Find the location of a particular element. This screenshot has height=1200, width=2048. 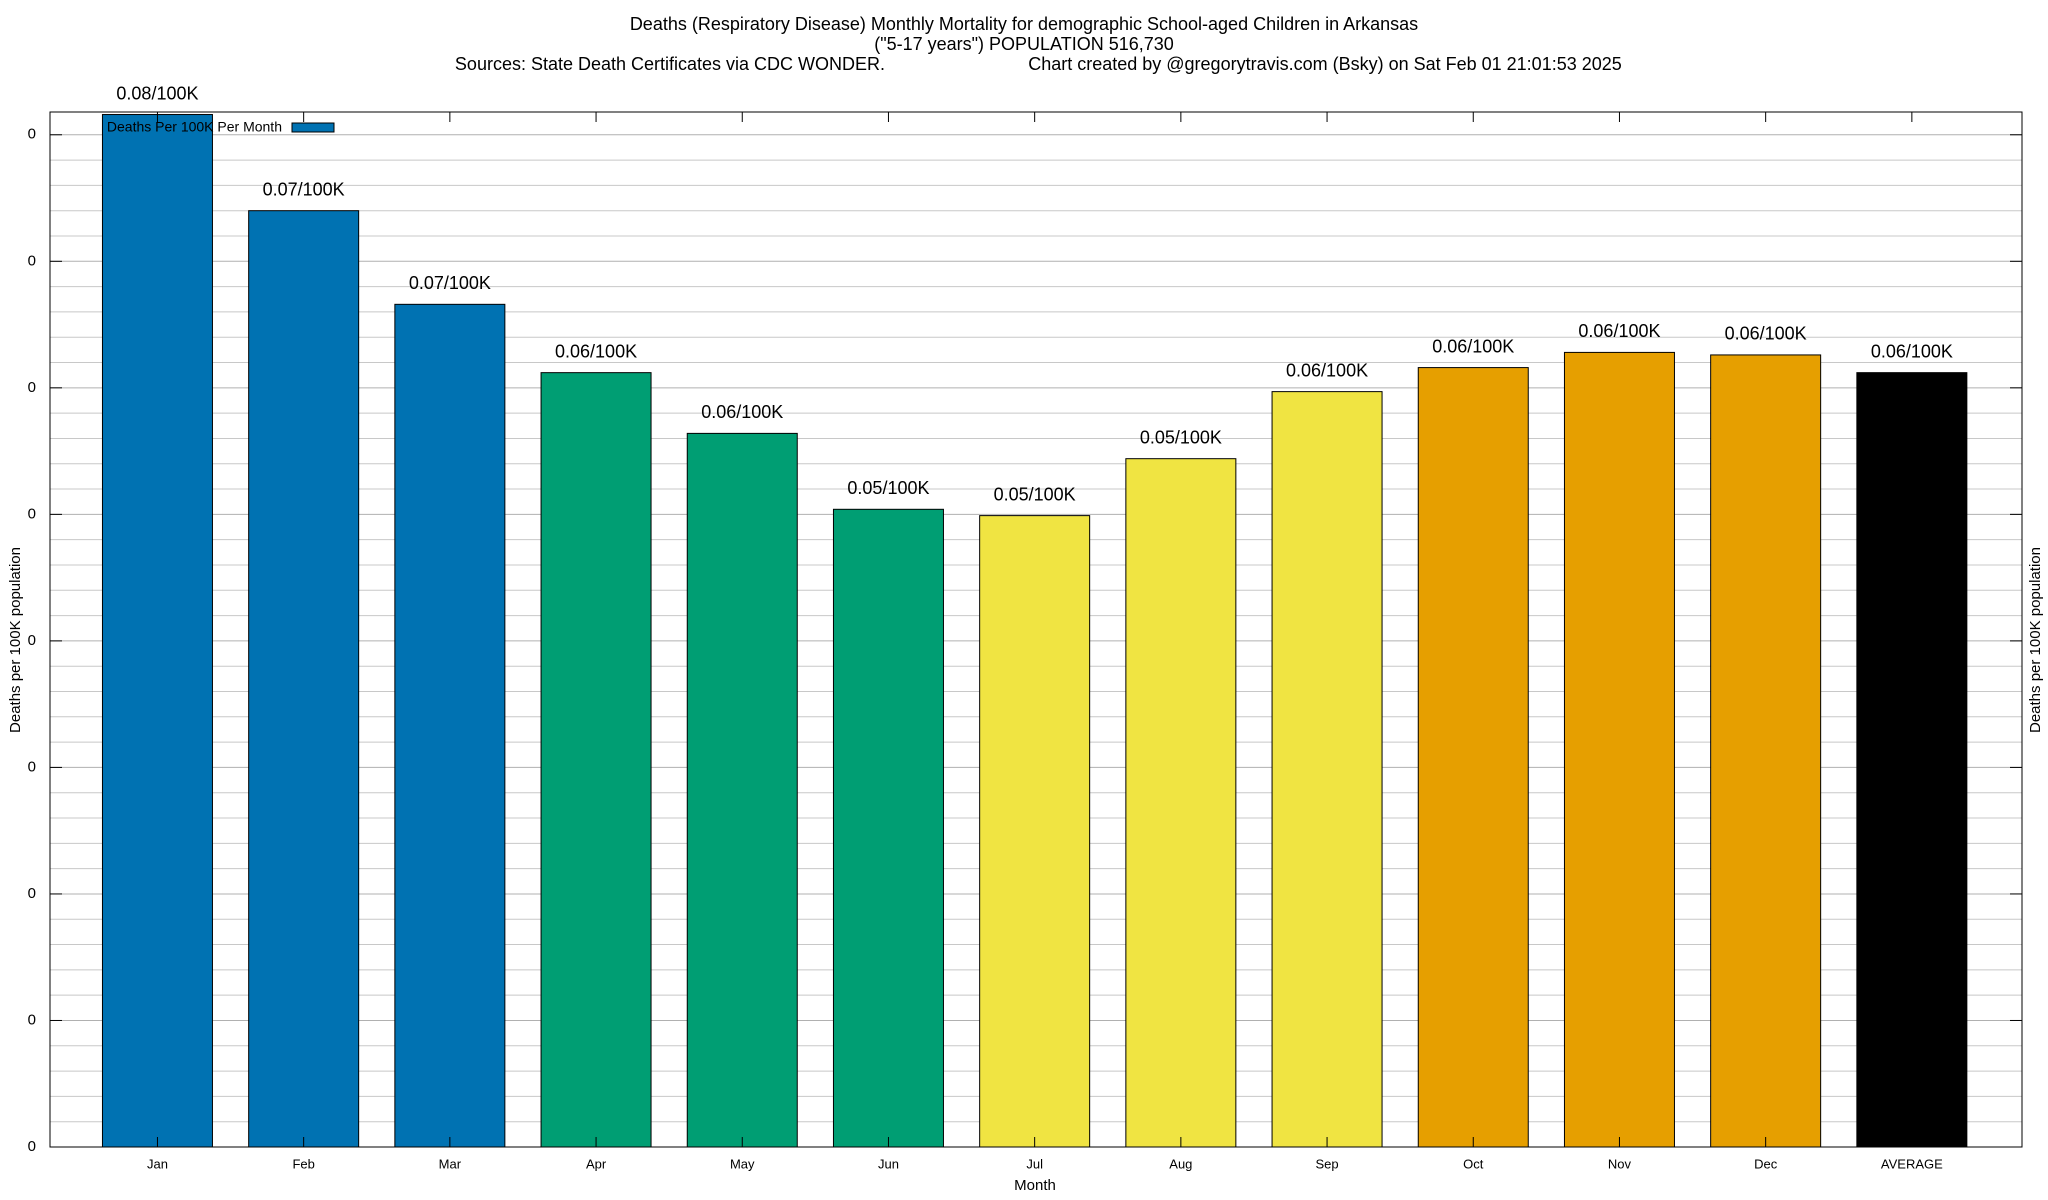

x-tick-label: Jan is located at coordinates (157, 1163).